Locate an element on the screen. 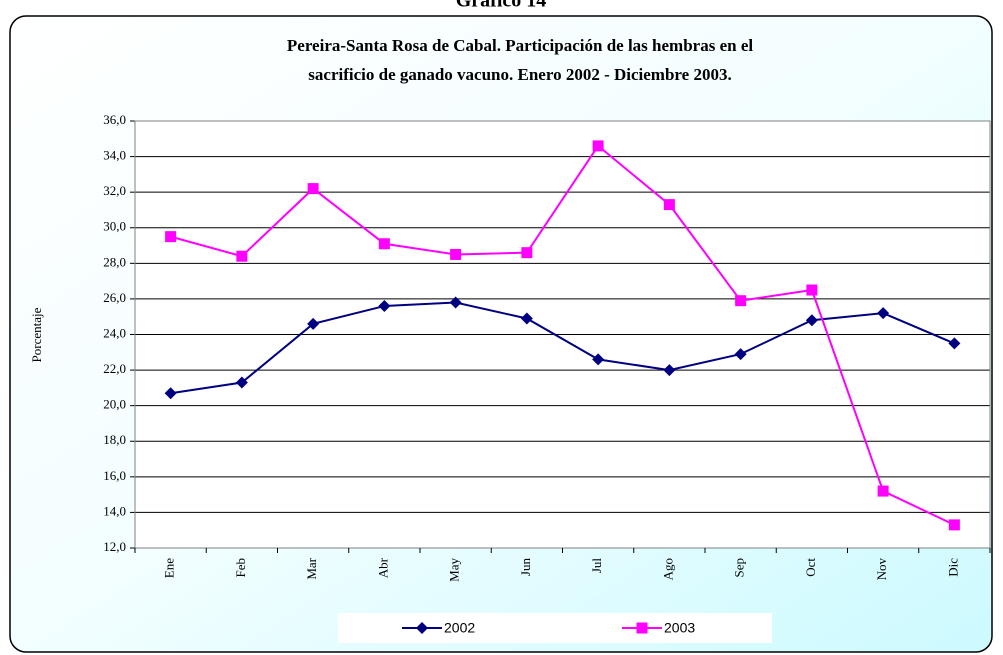 The height and width of the screenshot is (655, 1003). x-tick-label: Ene is located at coordinates (169, 568).